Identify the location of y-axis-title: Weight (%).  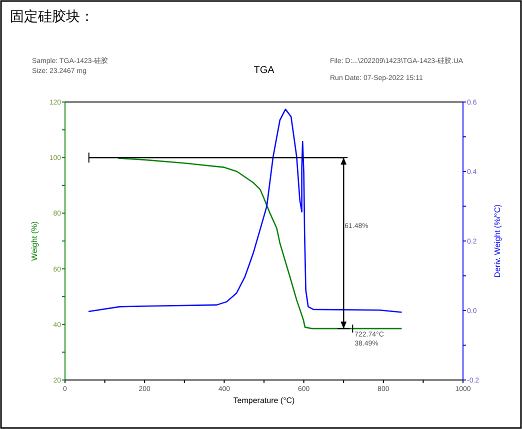
(34, 240).